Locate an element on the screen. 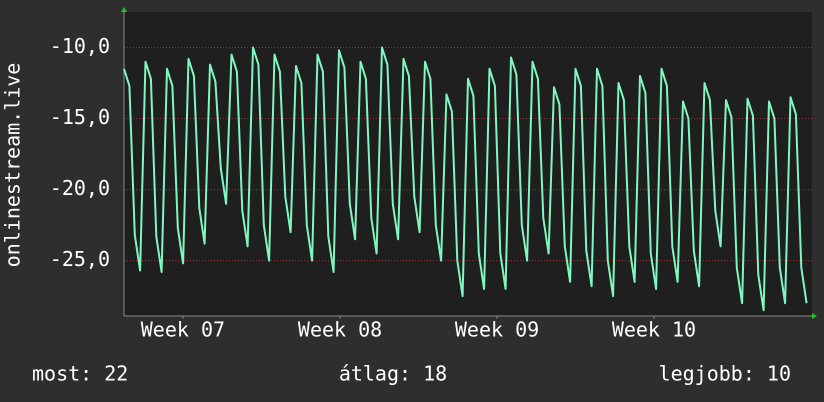  y-axis-label: onlinestream.live is located at coordinates (13, 165).